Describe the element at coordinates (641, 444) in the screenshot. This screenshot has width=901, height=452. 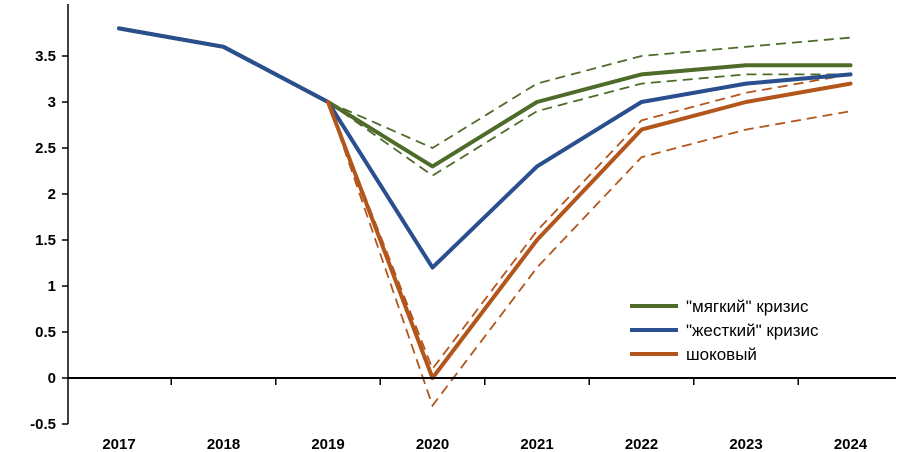
I see `x-tick-label: 2022` at that location.